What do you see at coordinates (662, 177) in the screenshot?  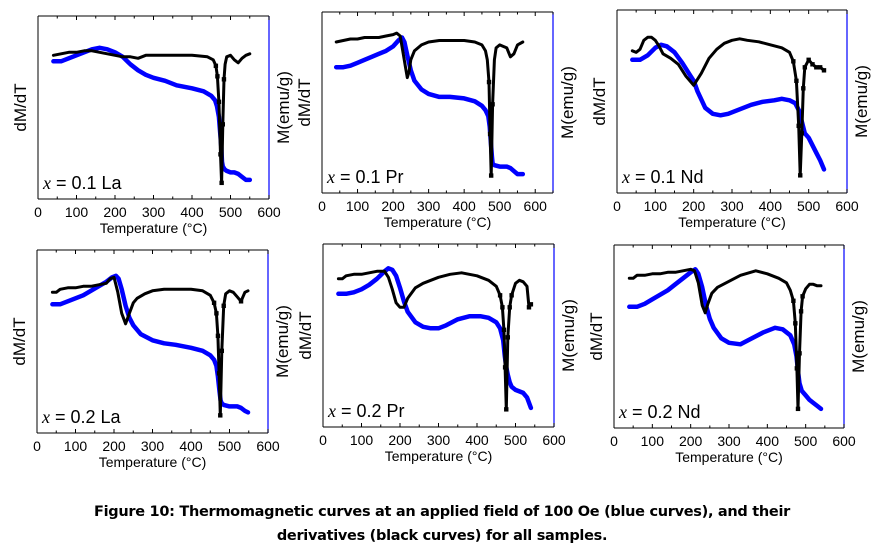 I see `sample-annotation: x = 0.1 Nd` at bounding box center [662, 177].